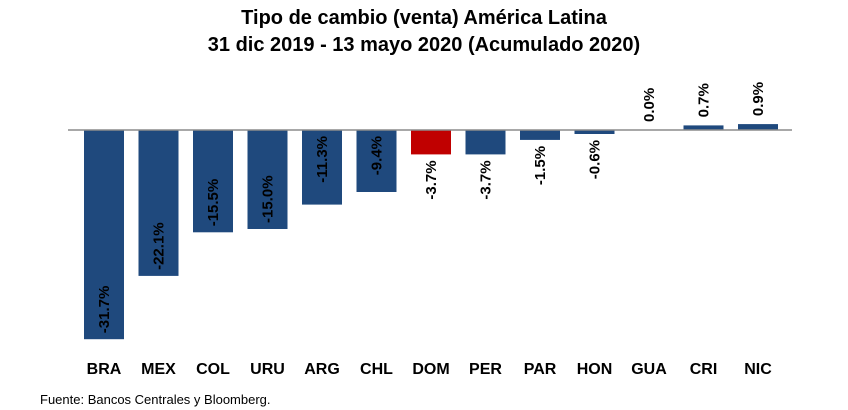 The height and width of the screenshot is (410, 848). I want to click on data-label-gua: 0.0%, so click(649, 105).